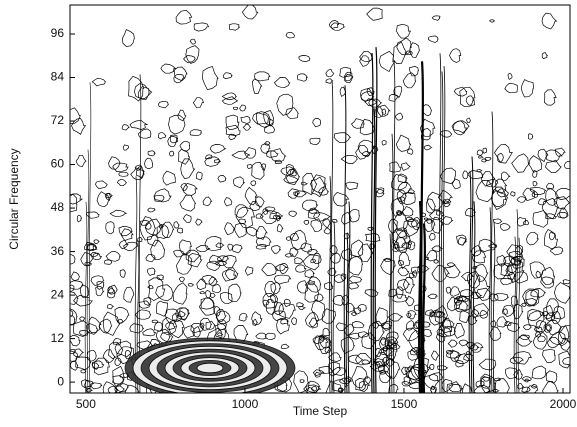  I want to click on y-tick-label: 12, so click(58, 338).